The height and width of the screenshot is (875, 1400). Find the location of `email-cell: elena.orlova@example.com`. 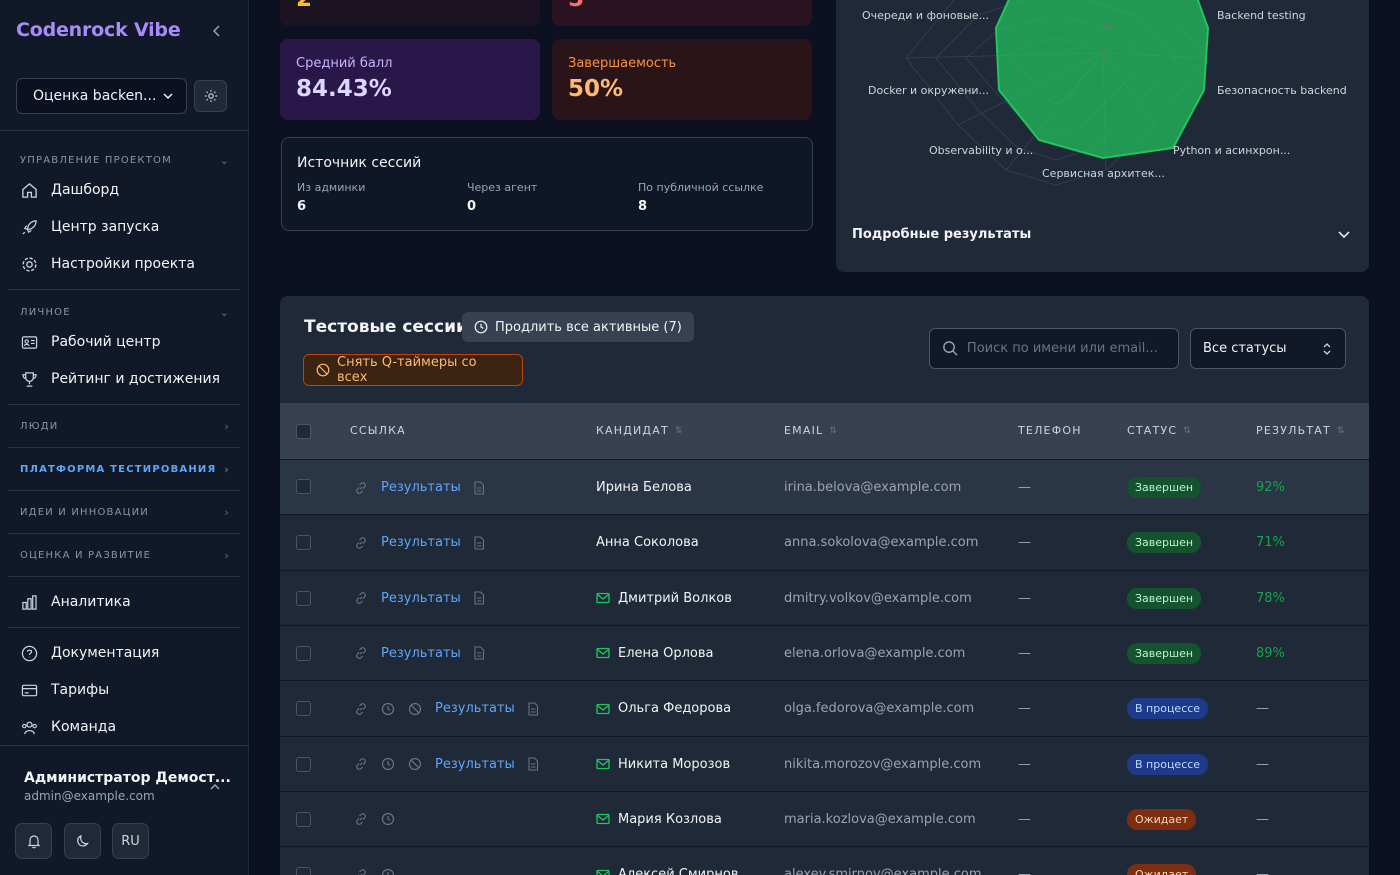

email-cell: elena.orlova@example.com is located at coordinates (874, 653).